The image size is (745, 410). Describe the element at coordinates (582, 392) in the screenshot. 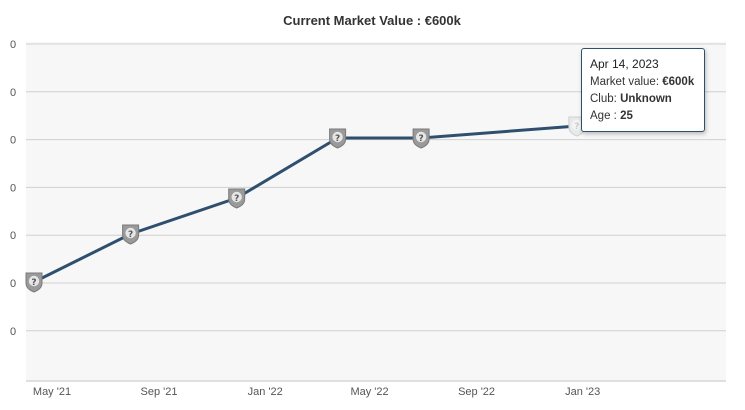

I see `x-tick-label: Jan '23` at that location.